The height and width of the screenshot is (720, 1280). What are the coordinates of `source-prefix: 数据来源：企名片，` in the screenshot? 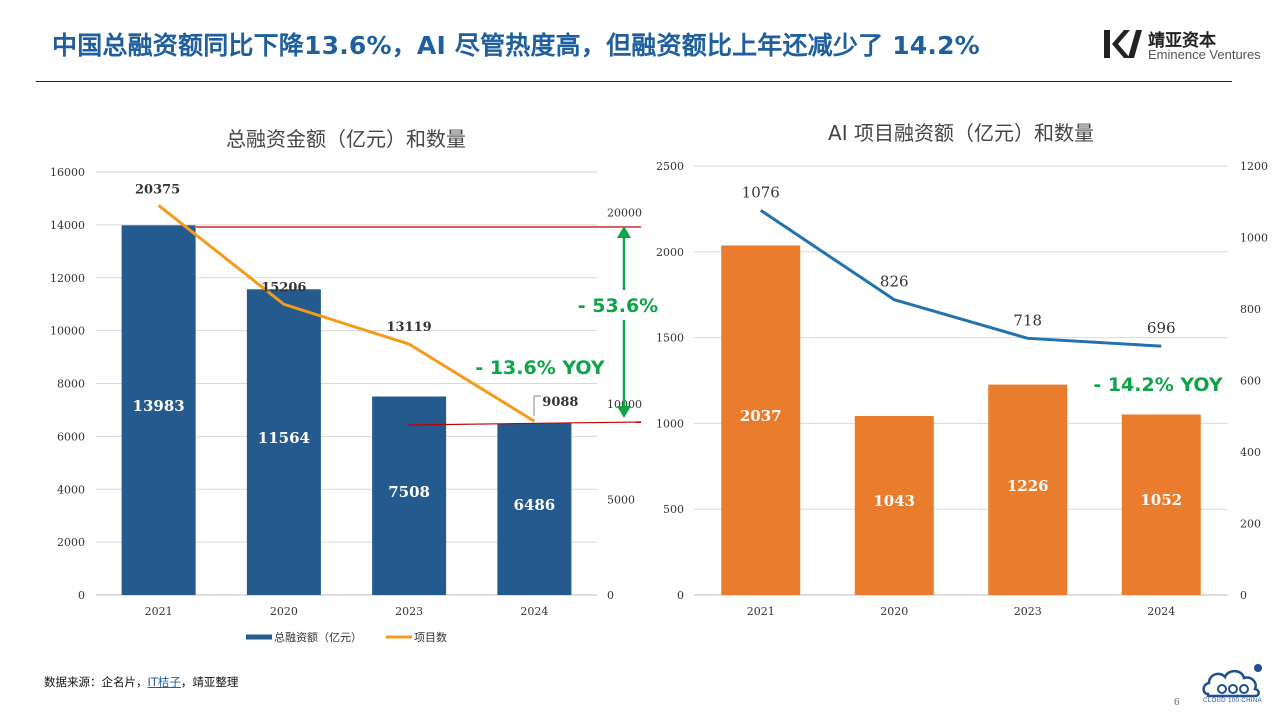 It's located at (96, 682).